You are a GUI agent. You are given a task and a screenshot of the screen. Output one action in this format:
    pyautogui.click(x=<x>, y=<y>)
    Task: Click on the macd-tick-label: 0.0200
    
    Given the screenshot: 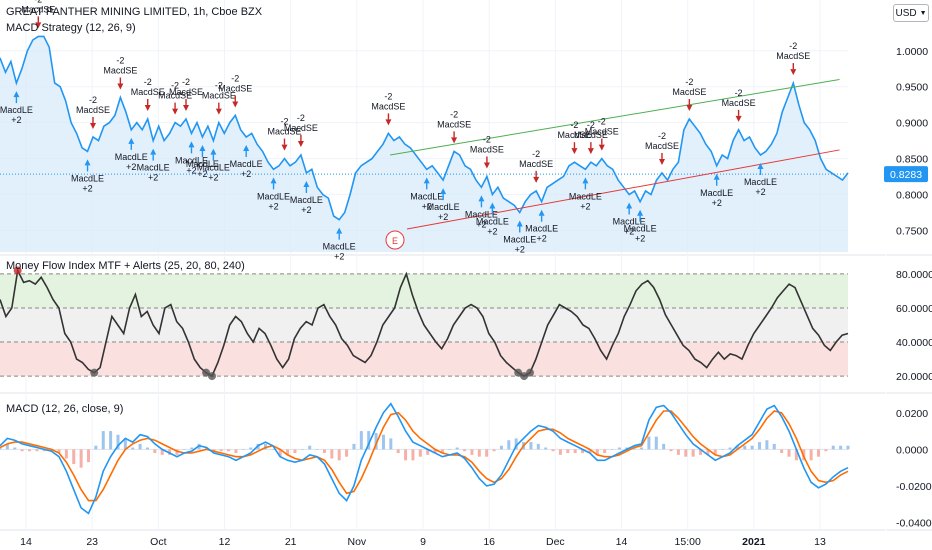 What is the action you would take?
    pyautogui.click(x=912, y=414)
    